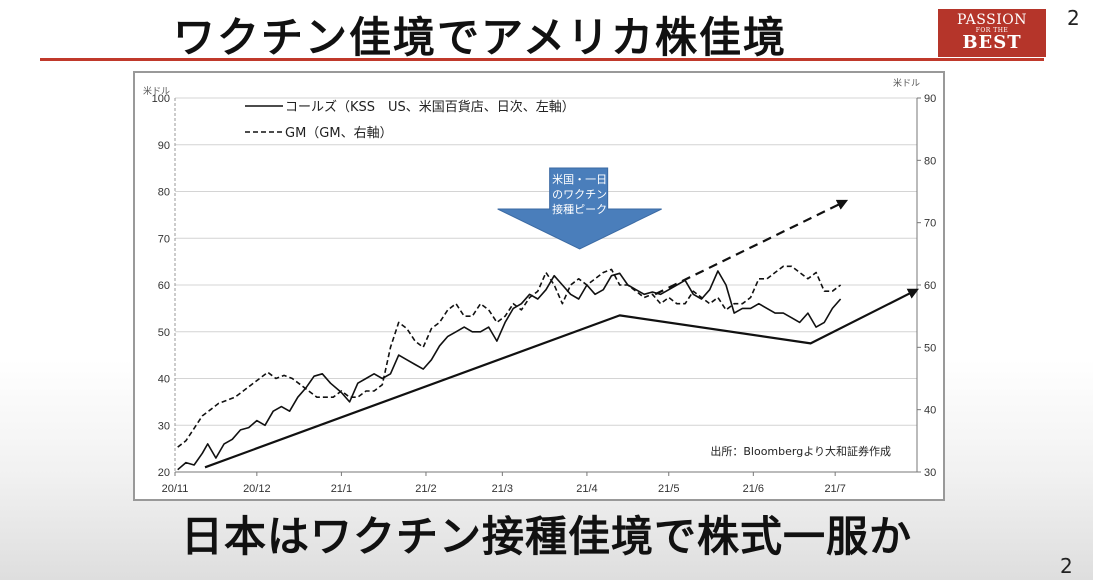 The height and width of the screenshot is (580, 1093). I want to click on x-tick-label: 21/3, so click(502, 489).